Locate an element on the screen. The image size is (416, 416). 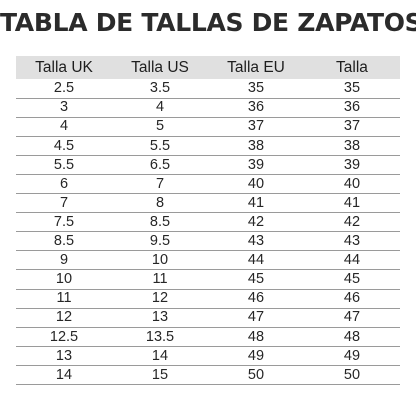
table-row: 3 4 36 36 is located at coordinates (208, 108).